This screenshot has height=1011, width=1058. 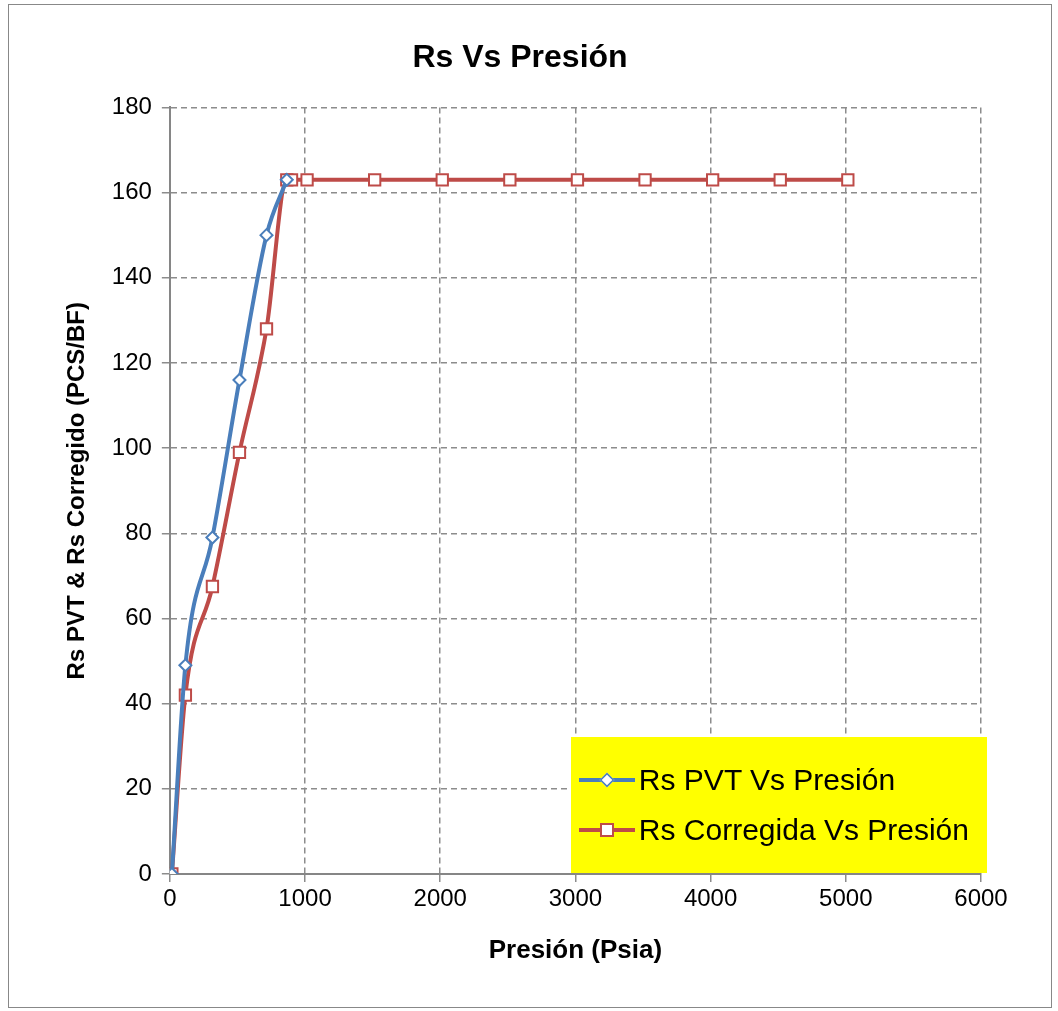 I want to click on x-tick-label: 0, so click(x=170, y=898).